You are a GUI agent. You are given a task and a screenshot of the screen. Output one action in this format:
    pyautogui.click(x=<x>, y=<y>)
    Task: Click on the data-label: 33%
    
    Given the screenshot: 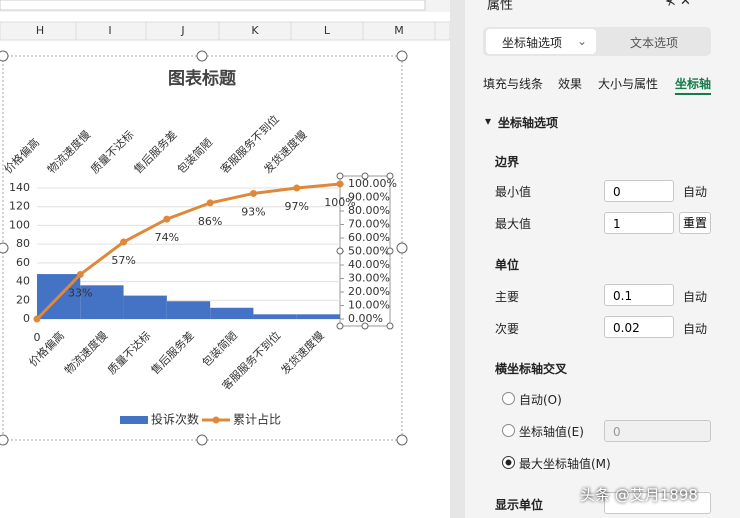 What is the action you would take?
    pyautogui.click(x=80, y=292)
    